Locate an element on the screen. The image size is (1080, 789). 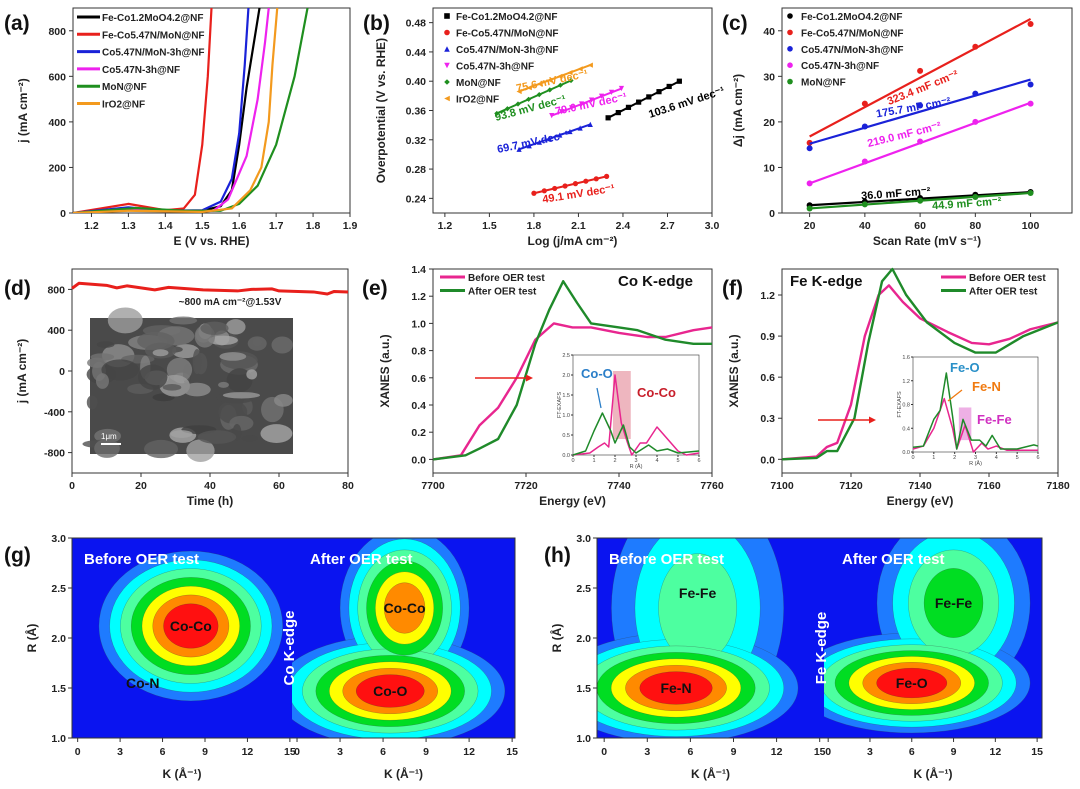
y-tick-label: 0.44 is located at coordinates (416, 53).